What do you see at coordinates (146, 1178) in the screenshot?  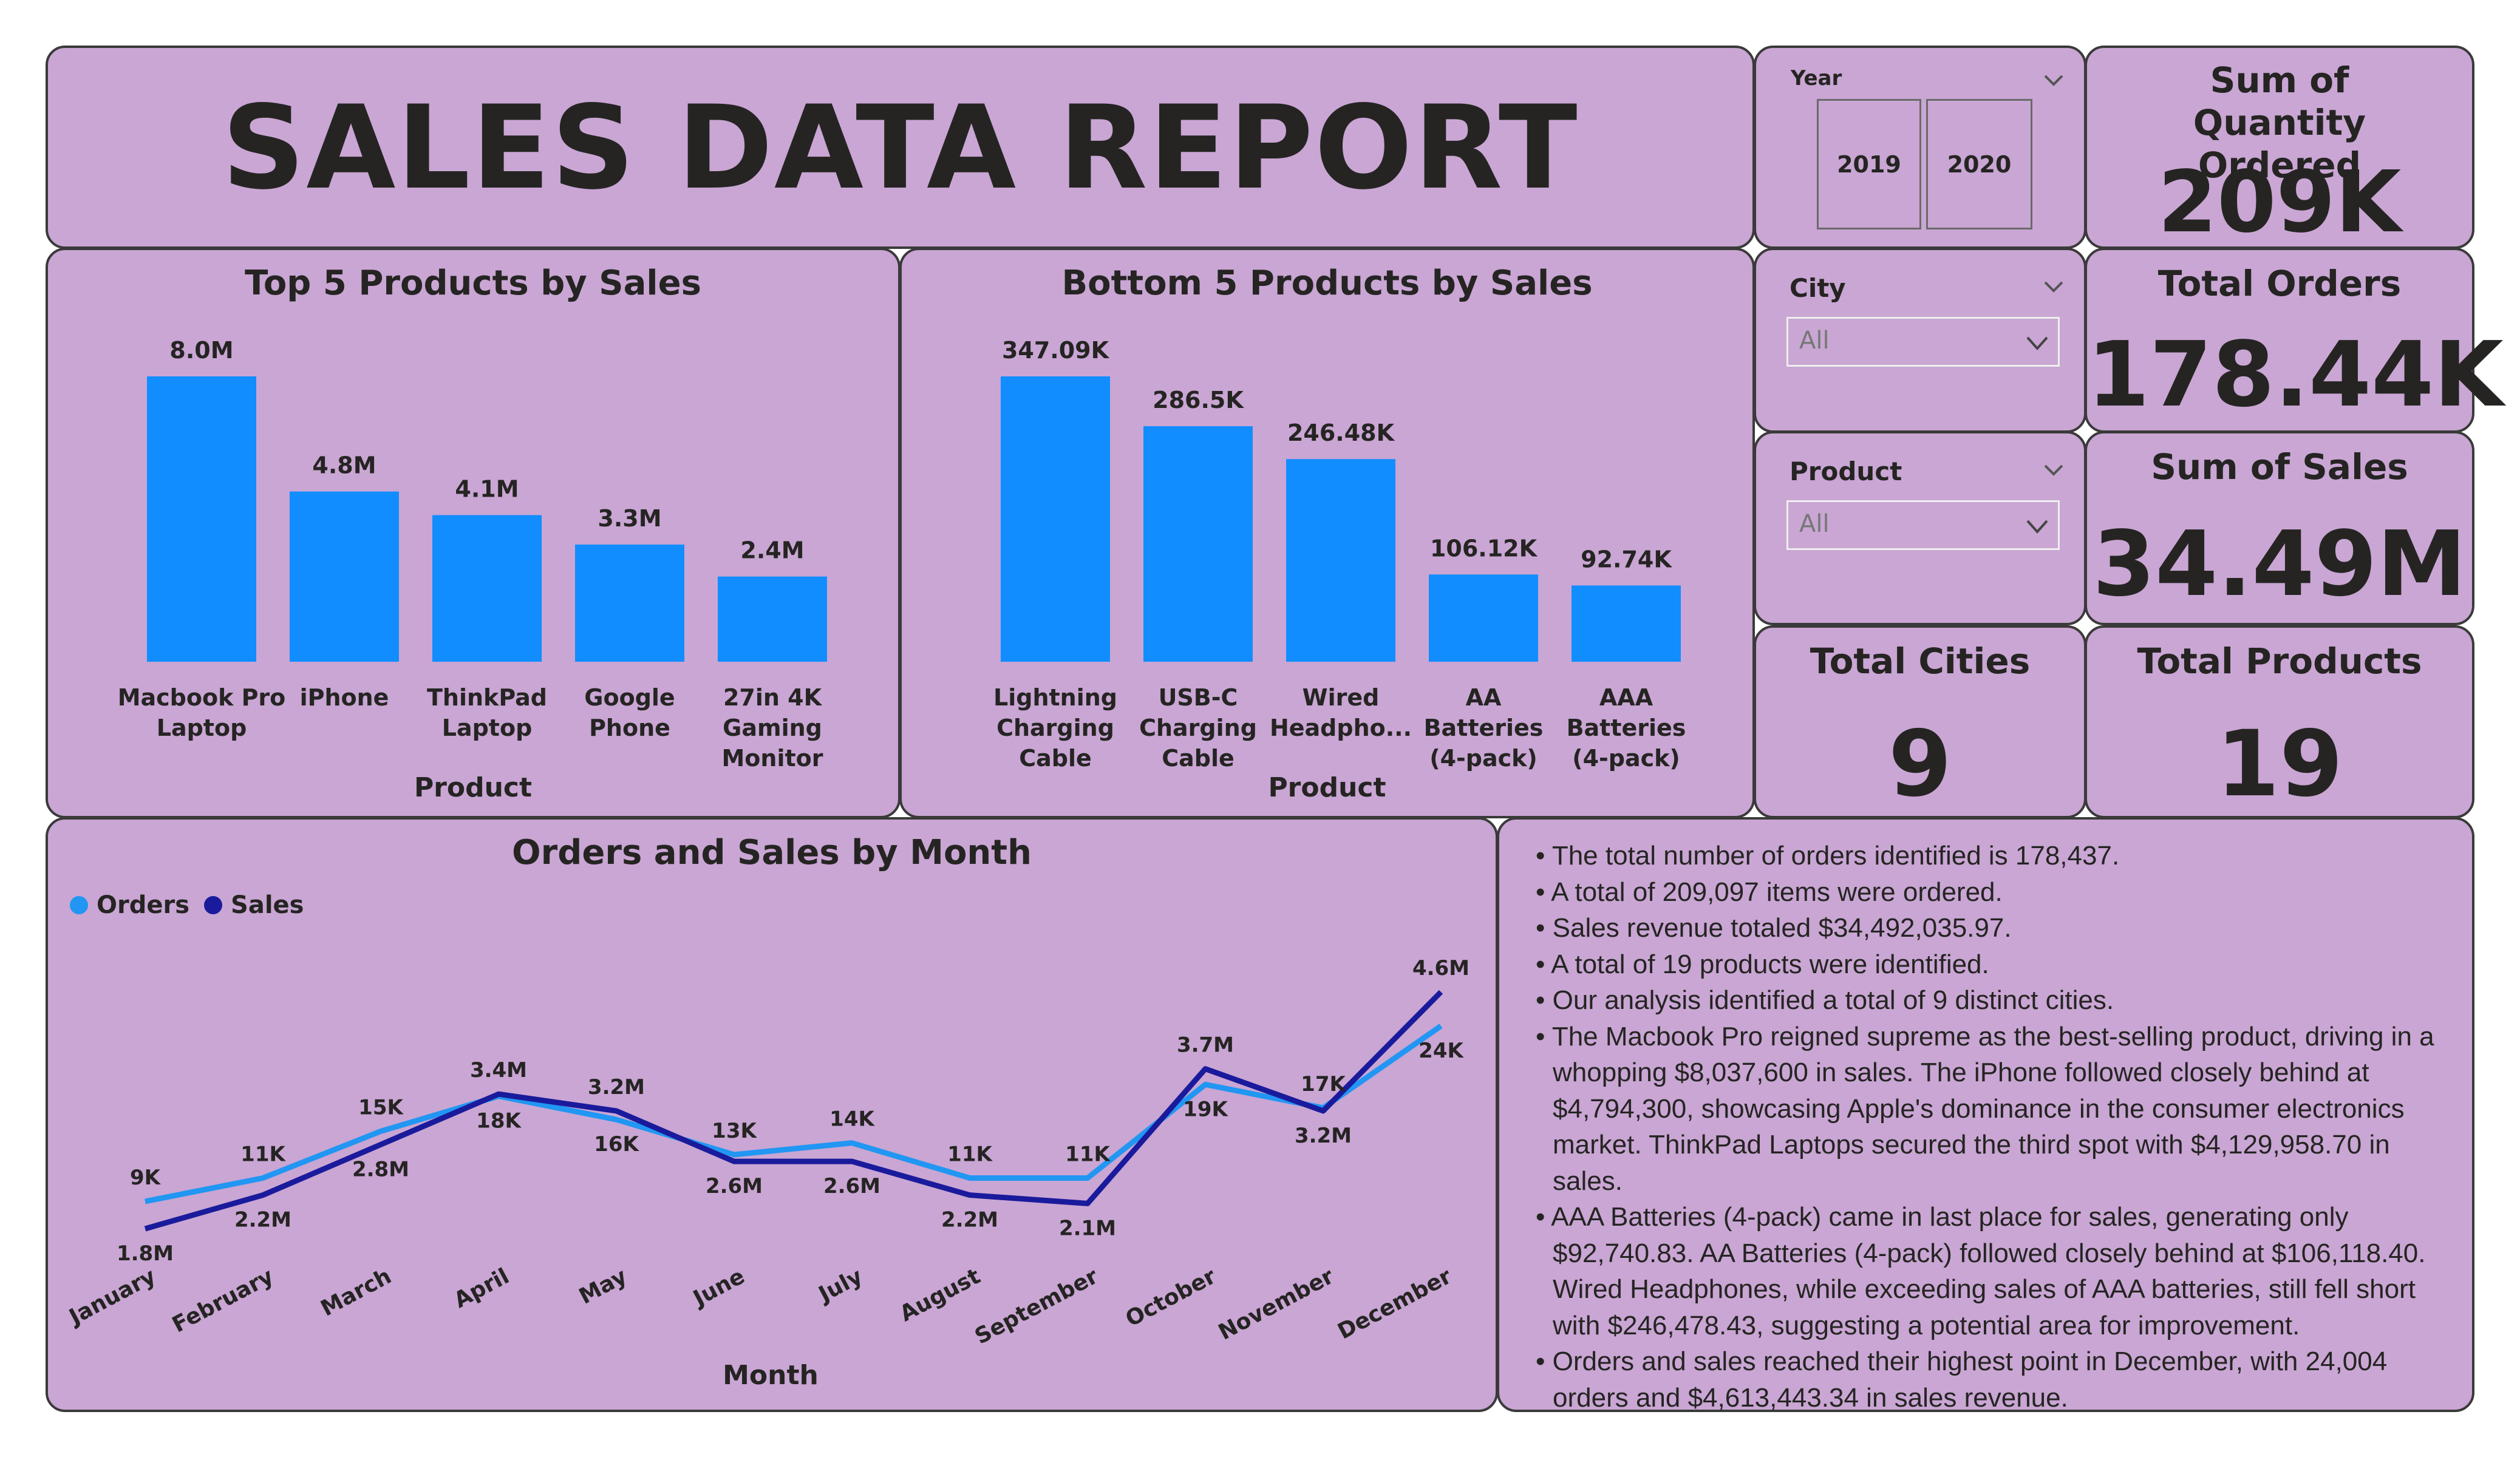 I see `orders-data-label-0: 9K` at bounding box center [146, 1178].